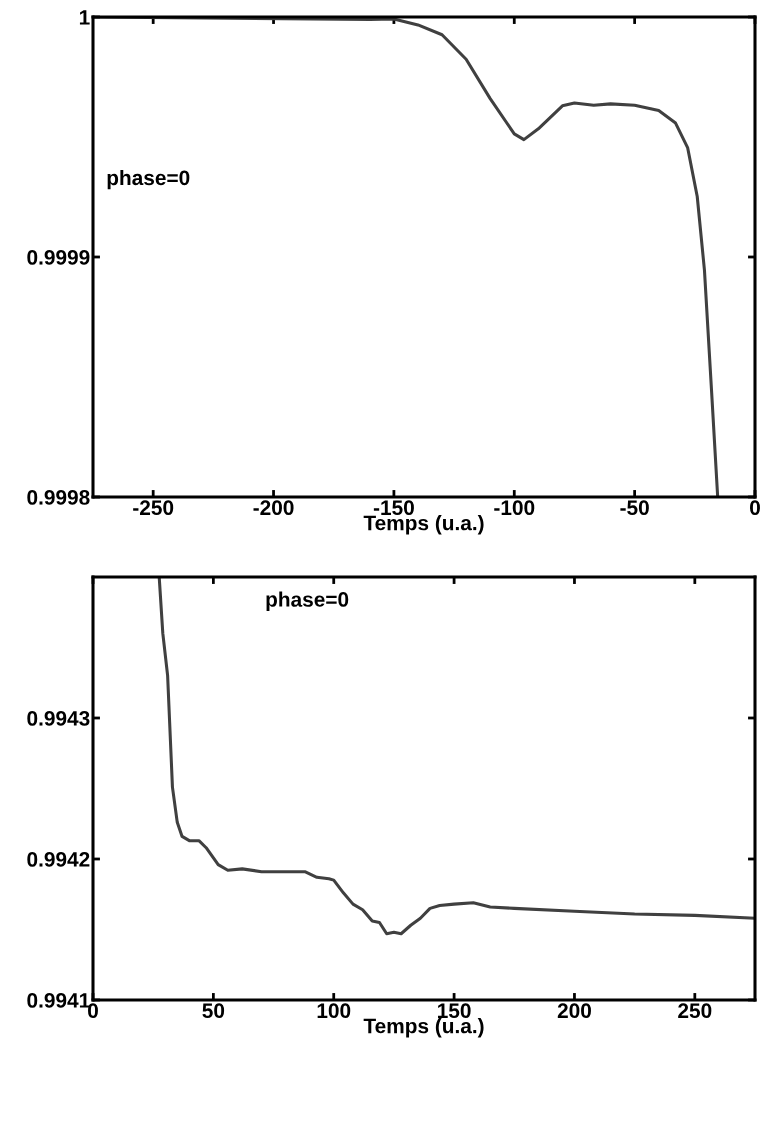 The height and width of the screenshot is (1144, 763). What do you see at coordinates (393, 508) in the screenshot?
I see `x-tick-label: -150` at bounding box center [393, 508].